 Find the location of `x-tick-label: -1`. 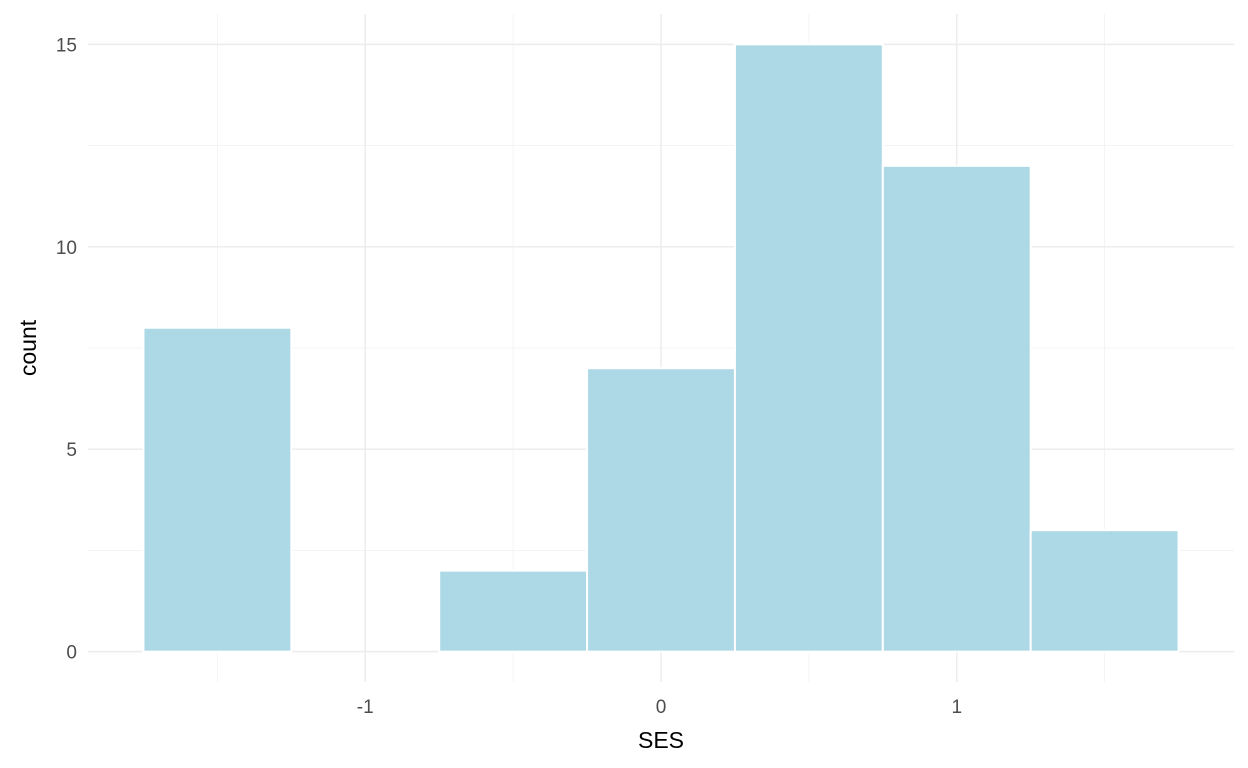

x-tick-label: -1 is located at coordinates (365, 707).